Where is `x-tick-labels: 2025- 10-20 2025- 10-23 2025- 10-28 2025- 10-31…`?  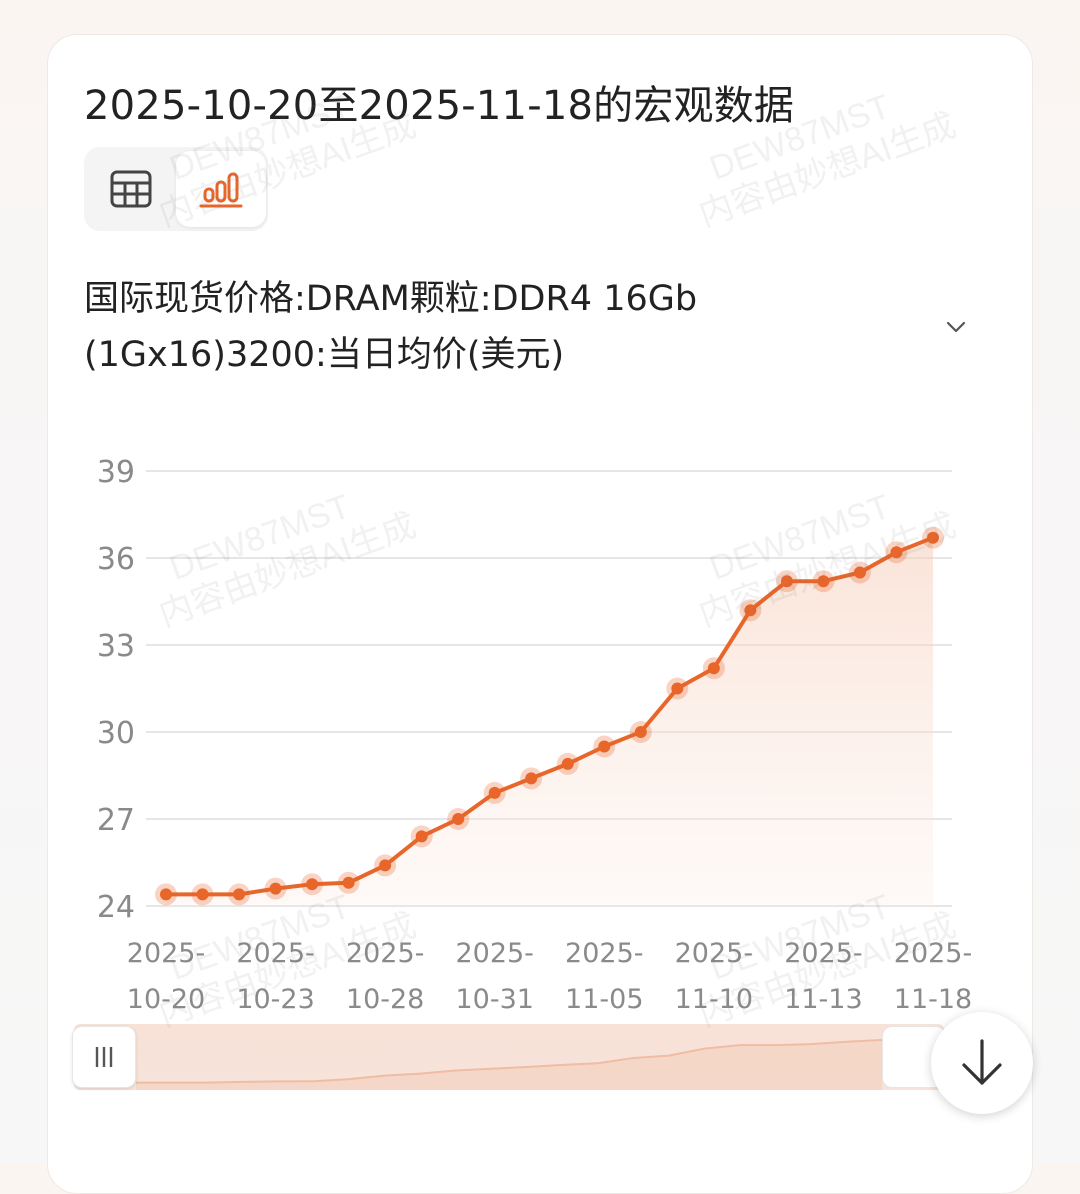 x-tick-labels: 2025- 10-20 2025- 10-23 2025- 10-28 2025- 10-31… is located at coordinates (549, 976).